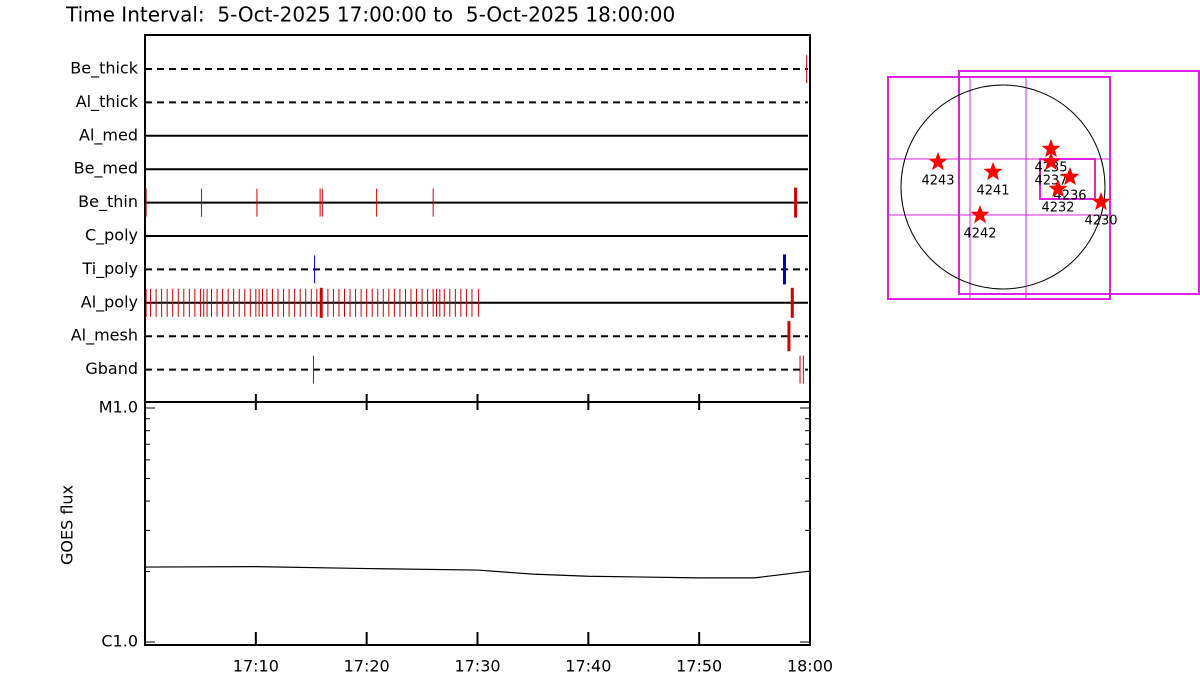  I want to click on x-tick-label: 17:40, so click(588, 666).